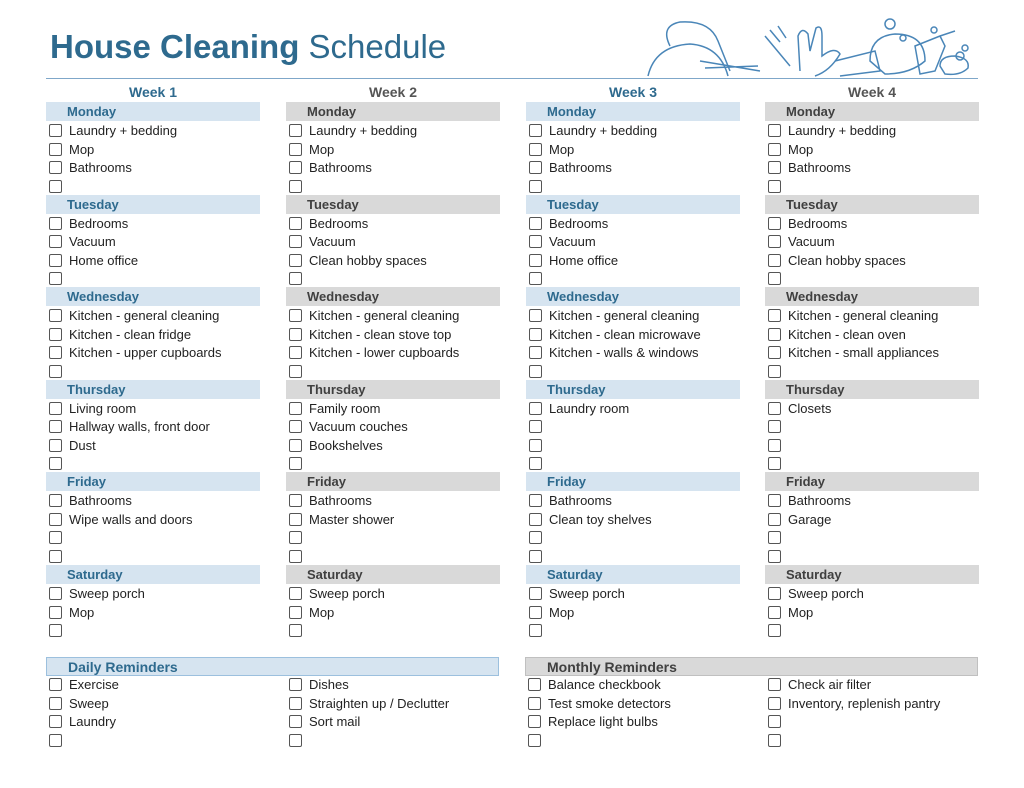 Image resolution: width=1024 pixels, height=788 pixels. What do you see at coordinates (401, 446) in the screenshot?
I see `task-item: Bookshelves` at bounding box center [401, 446].